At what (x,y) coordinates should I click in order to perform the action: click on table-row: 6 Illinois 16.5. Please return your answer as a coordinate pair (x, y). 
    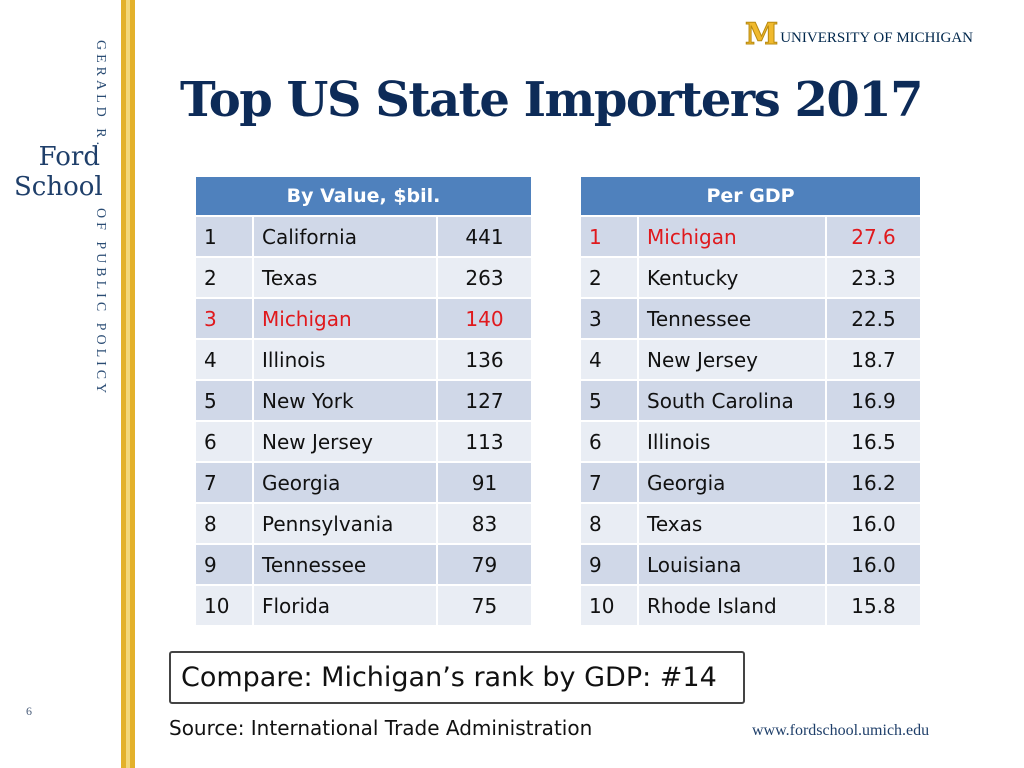
    Looking at the image, I should click on (750, 441).